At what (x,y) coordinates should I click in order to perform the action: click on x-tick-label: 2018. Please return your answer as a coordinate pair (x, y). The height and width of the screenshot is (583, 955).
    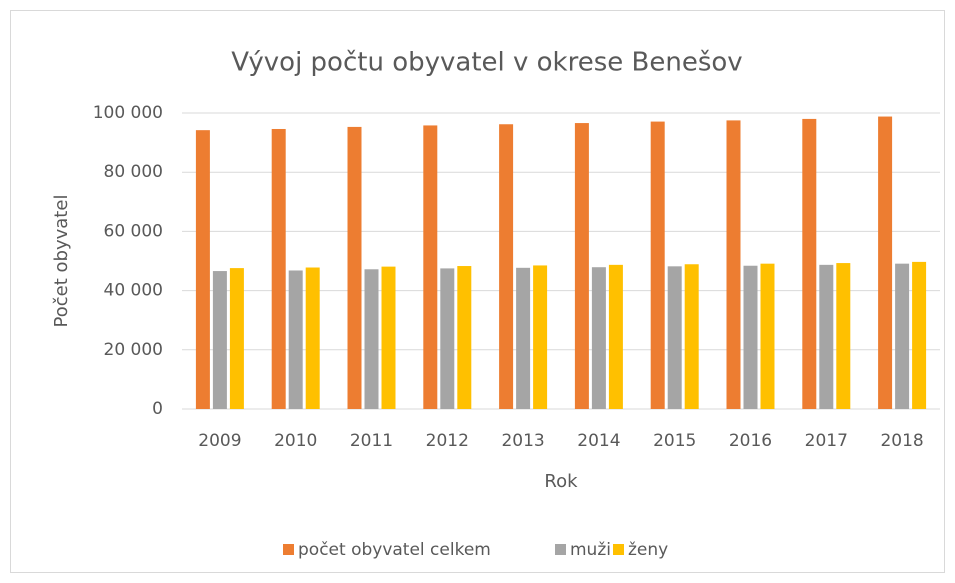
    Looking at the image, I should click on (901, 441).